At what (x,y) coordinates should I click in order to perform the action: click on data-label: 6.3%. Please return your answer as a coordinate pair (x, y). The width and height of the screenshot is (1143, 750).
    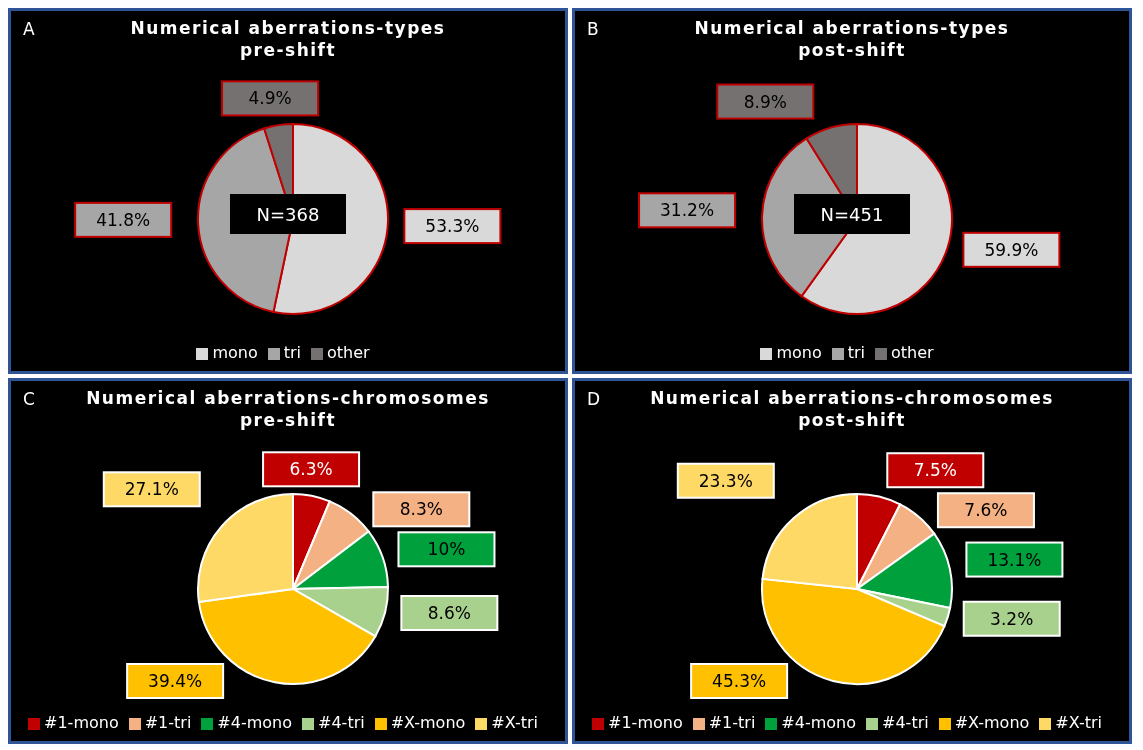
    Looking at the image, I should click on (311, 469).